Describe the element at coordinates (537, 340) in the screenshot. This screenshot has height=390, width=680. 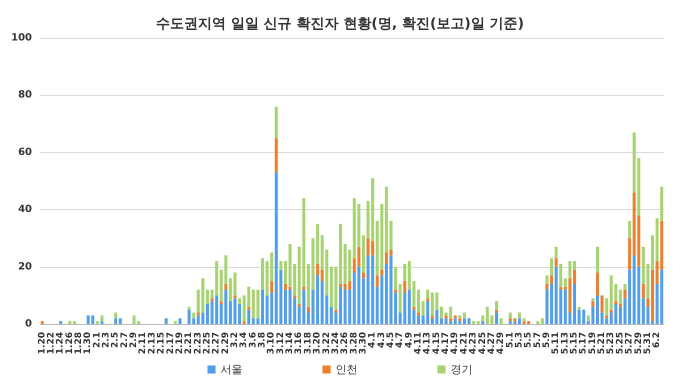
I see `x-tick-label: 5.7` at that location.